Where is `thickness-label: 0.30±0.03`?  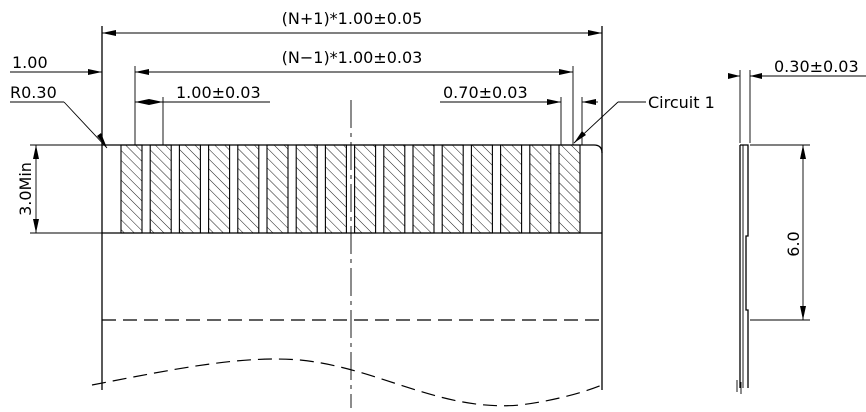
thickness-label: 0.30±0.03 is located at coordinates (816, 66).